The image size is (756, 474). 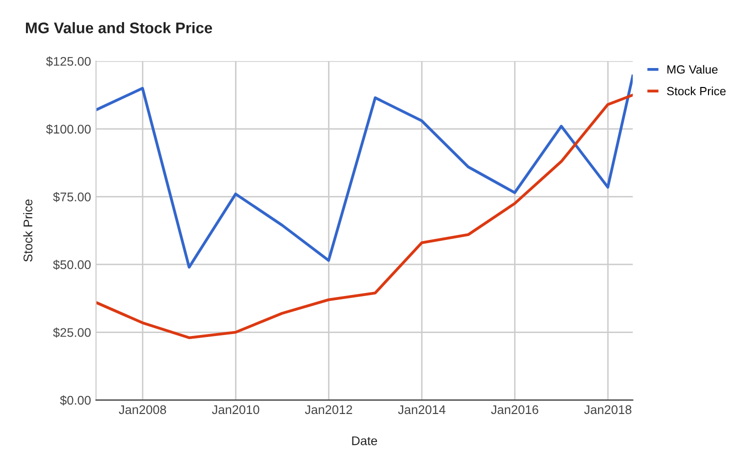 I want to click on y-tick-label: $125.00, so click(x=68, y=61).